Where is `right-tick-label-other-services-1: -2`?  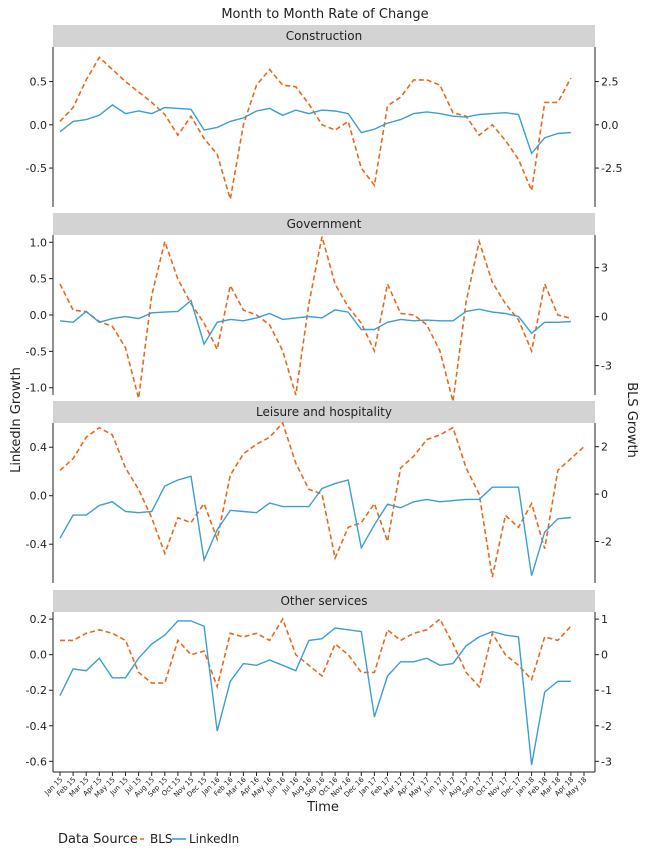 right-tick-label-other-services-1: -2 is located at coordinates (606, 726).